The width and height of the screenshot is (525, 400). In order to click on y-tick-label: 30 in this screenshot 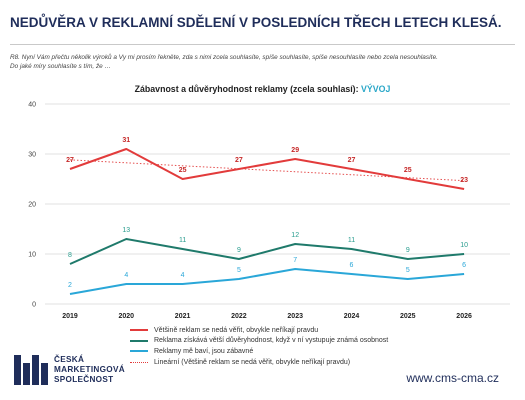, I will do `click(32, 155)`.